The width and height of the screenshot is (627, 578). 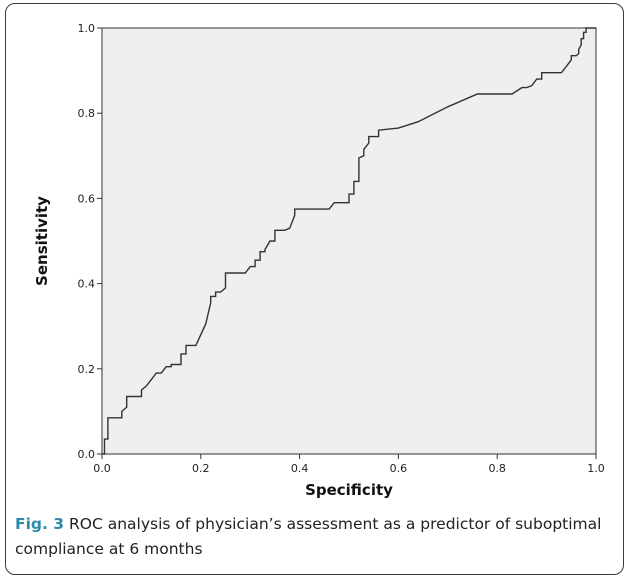 What do you see at coordinates (87, 369) in the screenshot?
I see `y-tick-label: 0.2` at bounding box center [87, 369].